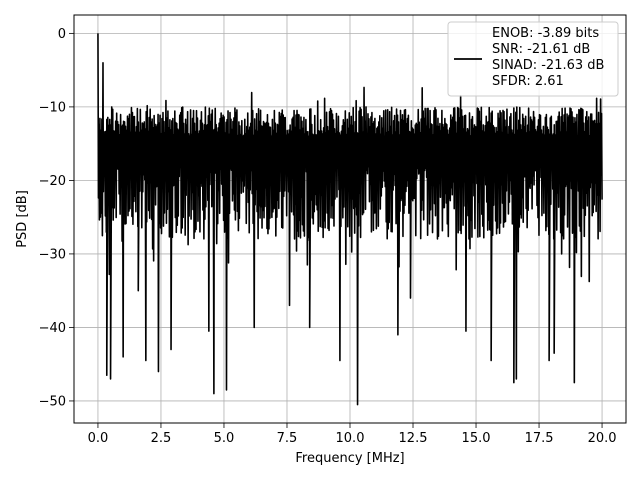  I want to click on legend-sinad: SINAD: -21.63 dB, so click(548, 65).